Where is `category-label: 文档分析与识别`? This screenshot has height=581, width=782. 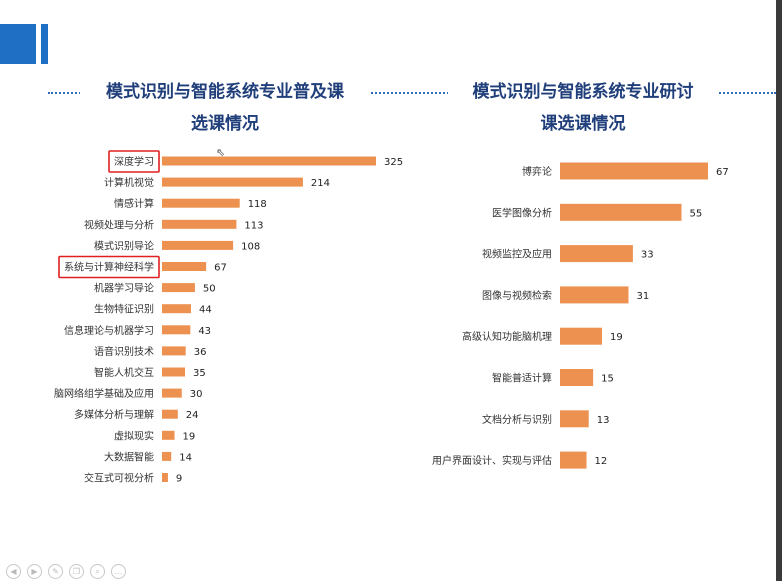 category-label: 文档分析与识别 is located at coordinates (517, 419).